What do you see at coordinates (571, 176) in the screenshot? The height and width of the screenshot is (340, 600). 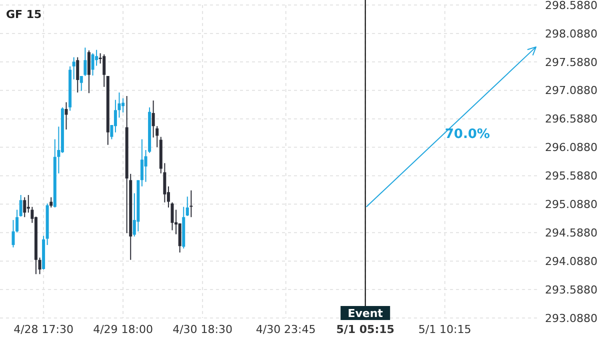 I see `y-tick-label: 295.5880` at bounding box center [571, 176].